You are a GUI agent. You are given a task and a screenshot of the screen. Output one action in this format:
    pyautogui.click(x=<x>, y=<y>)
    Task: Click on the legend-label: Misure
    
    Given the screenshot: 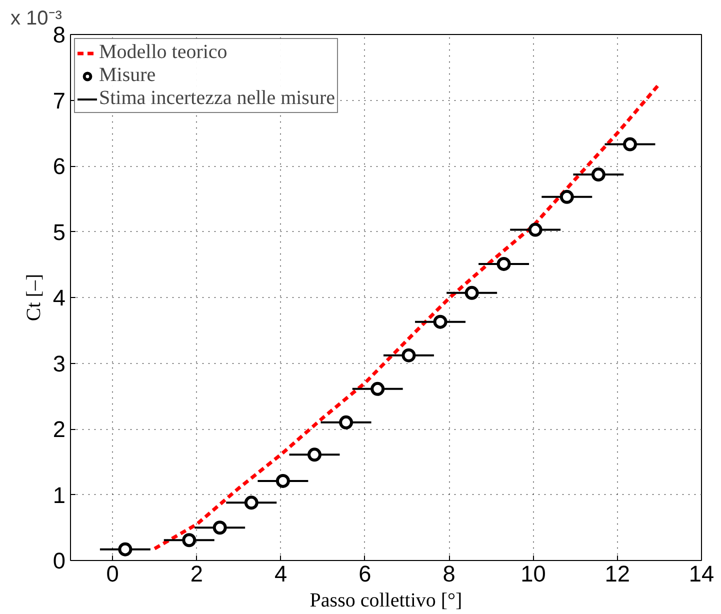 What is the action you would take?
    pyautogui.click(x=127, y=75)
    